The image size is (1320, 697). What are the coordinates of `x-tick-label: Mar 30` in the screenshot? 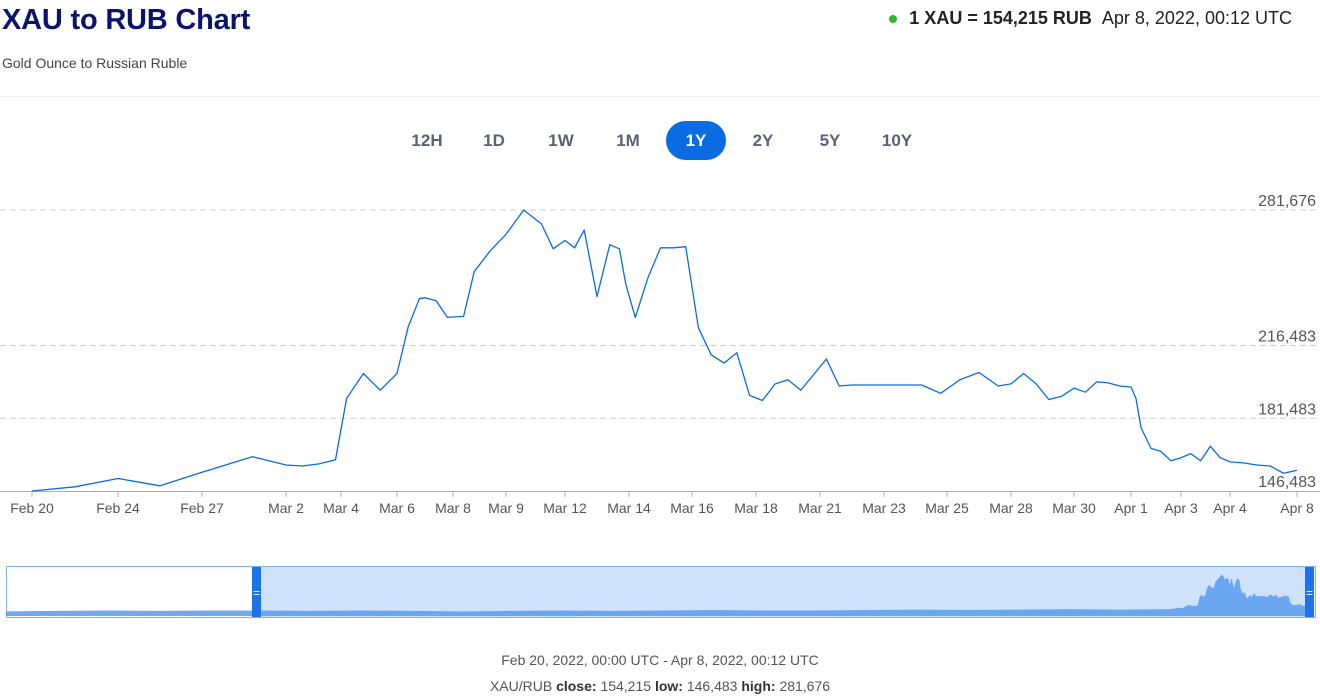 It's located at (1074, 508).